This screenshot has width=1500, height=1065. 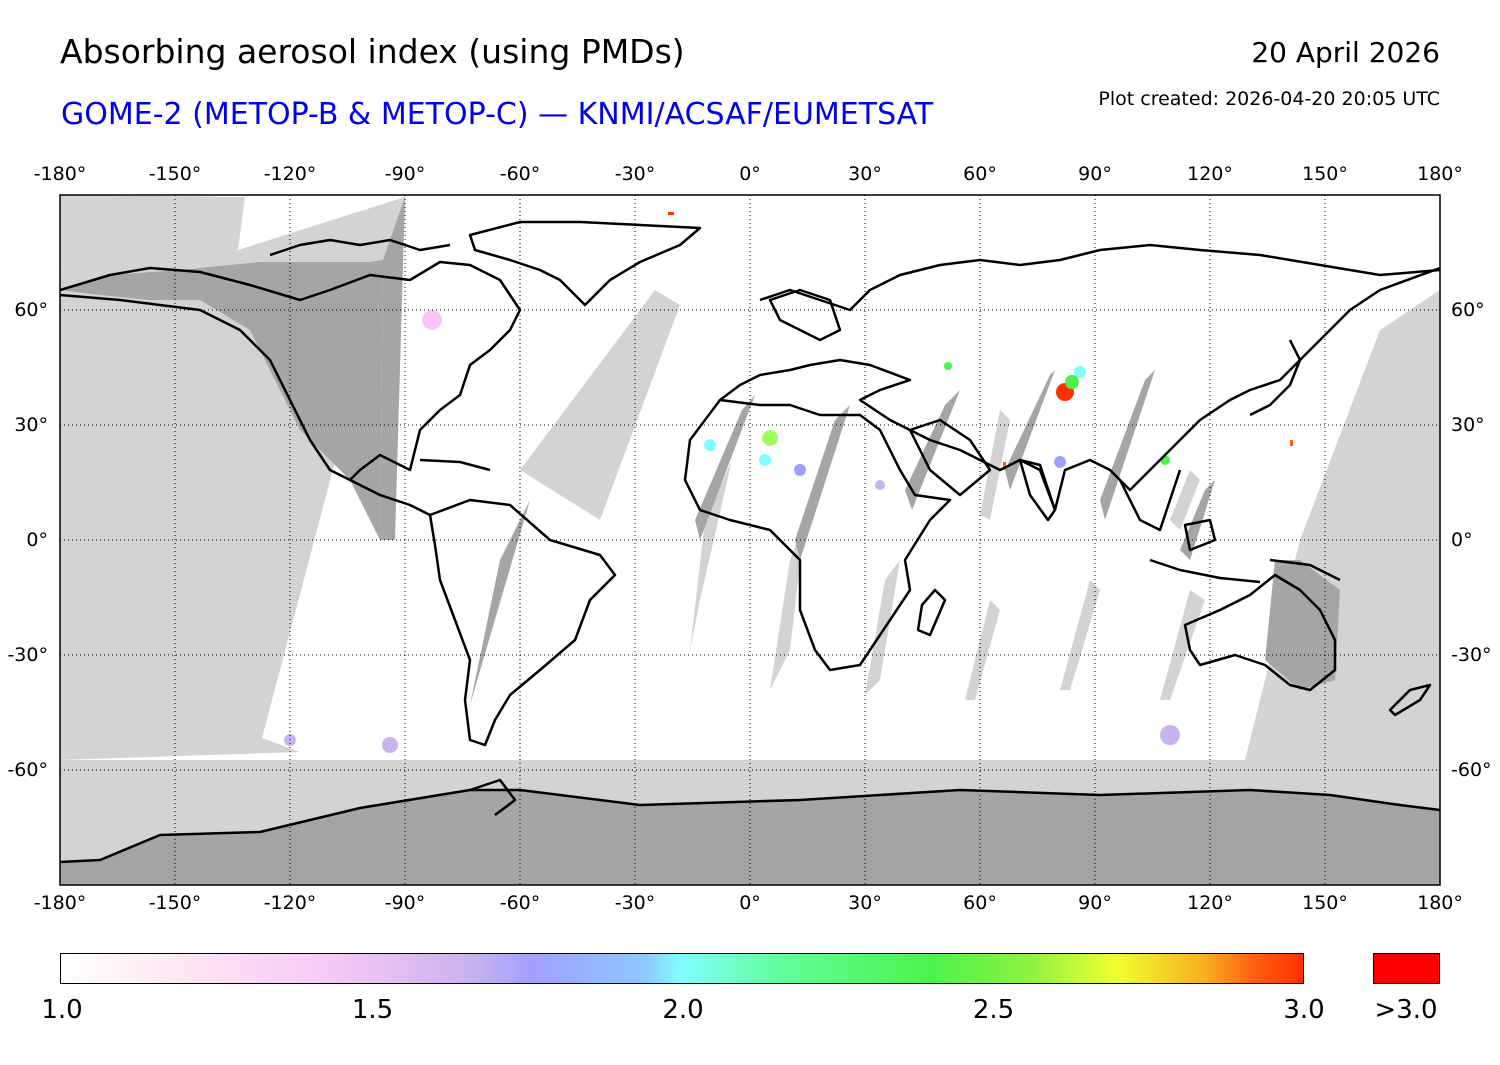 What do you see at coordinates (372, 1010) in the screenshot?
I see `colorbar-label: 1.5` at bounding box center [372, 1010].